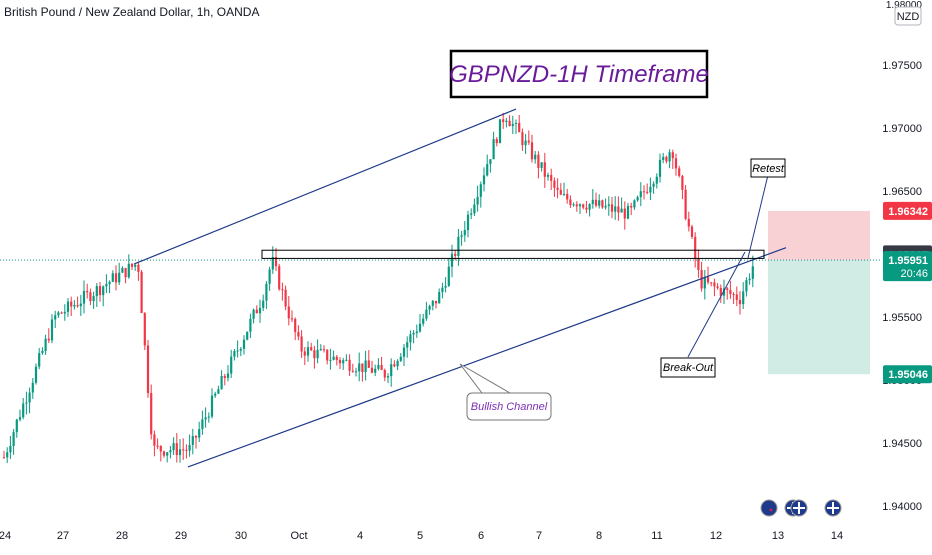 This screenshot has width=932, height=555. Describe the element at coordinates (768, 168) in the screenshot. I see `retest-box` at that location.